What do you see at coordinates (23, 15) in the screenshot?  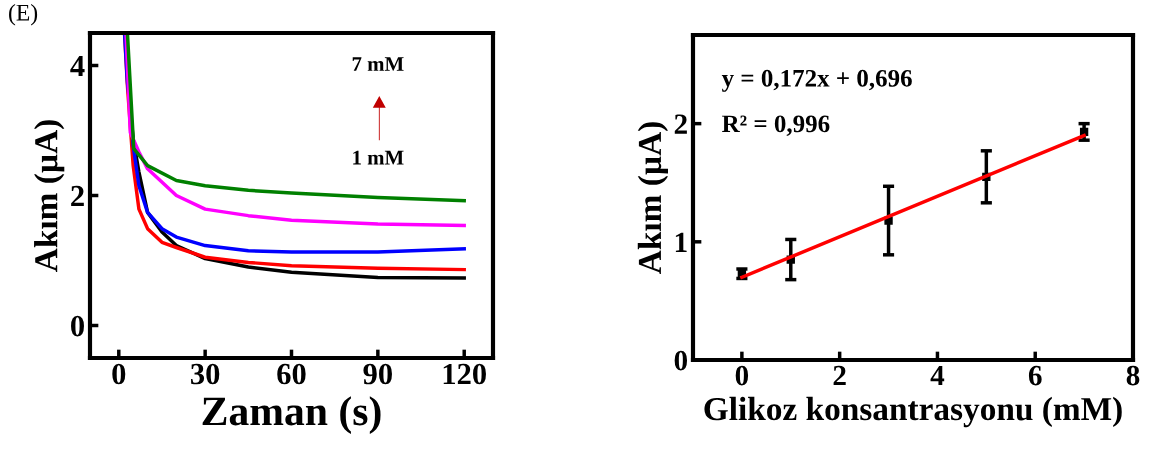 I see `chart-title: (E)` at bounding box center [23, 15].